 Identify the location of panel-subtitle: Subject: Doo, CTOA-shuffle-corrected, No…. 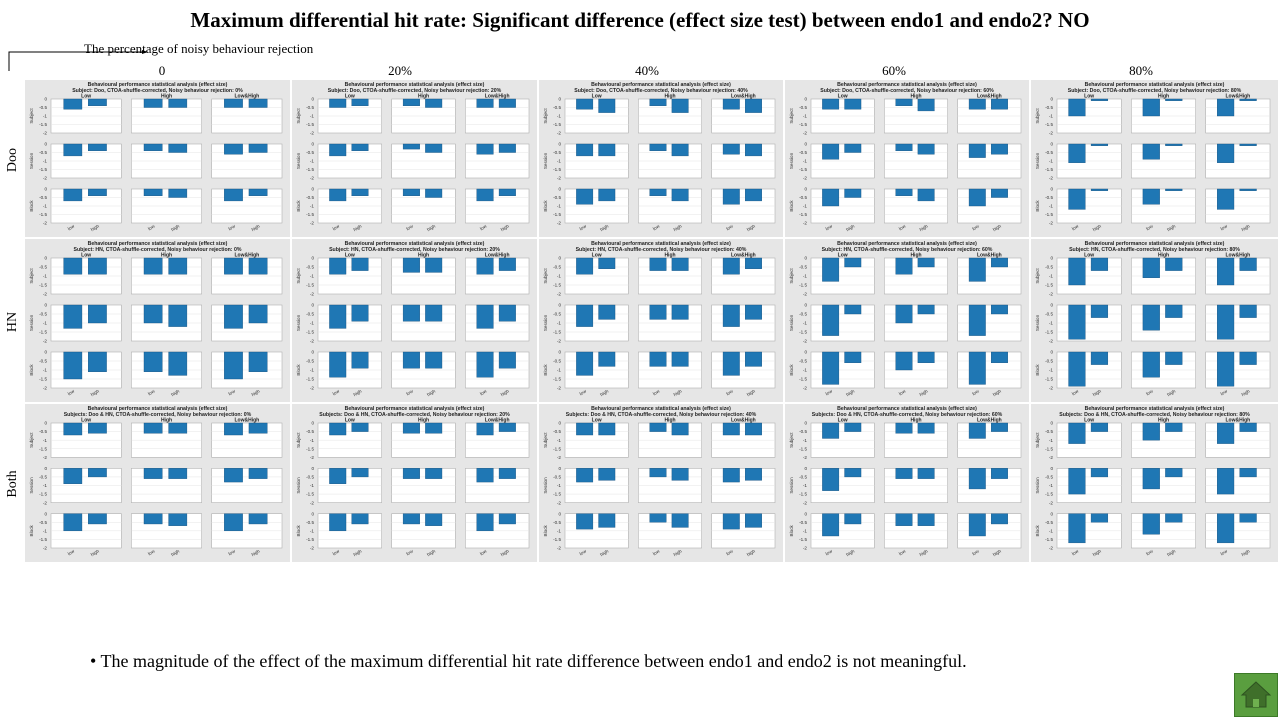
(157, 91).